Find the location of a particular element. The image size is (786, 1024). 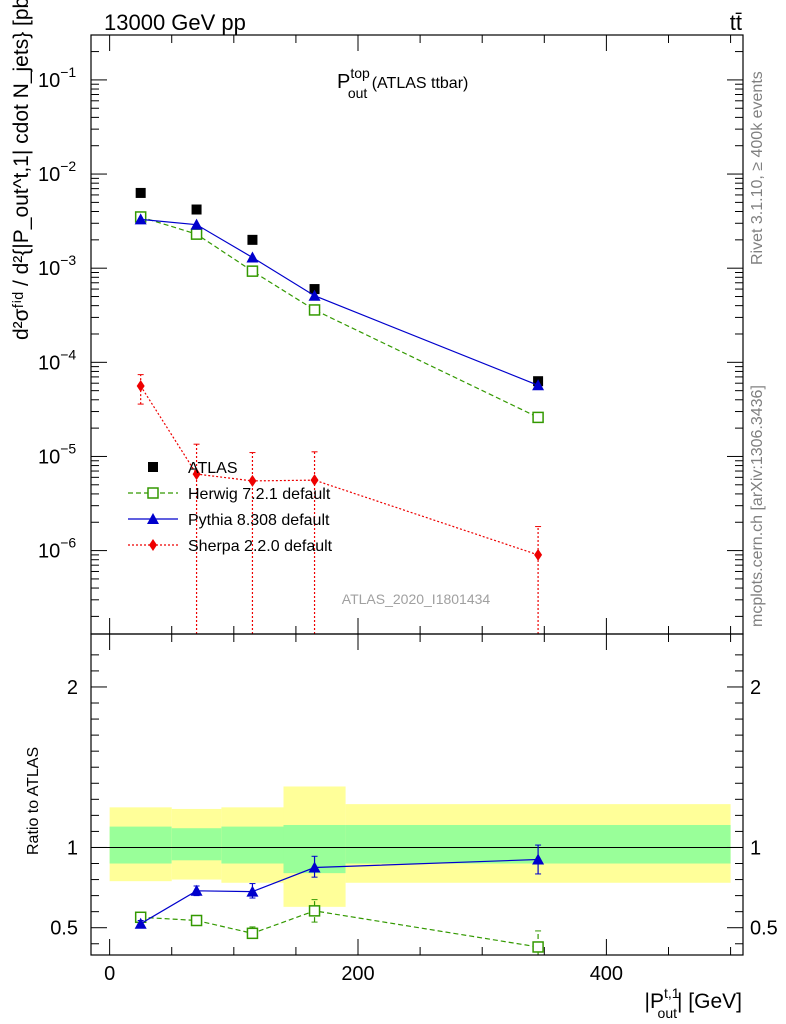

y-tick-label: 10⁻⁶ is located at coordinates (57, 549).